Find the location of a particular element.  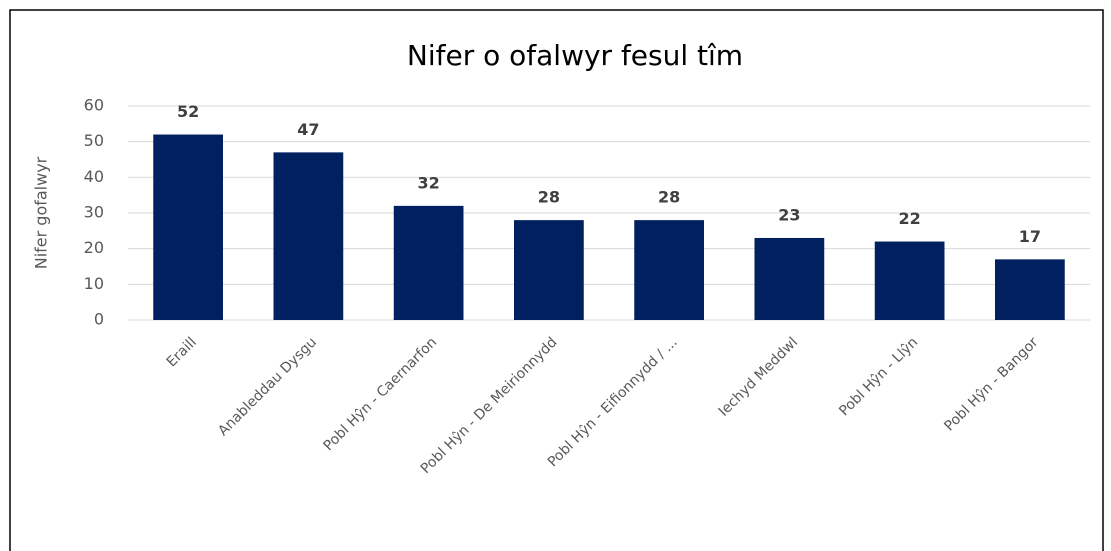

y-tick-label: 60 is located at coordinates (94, 105).